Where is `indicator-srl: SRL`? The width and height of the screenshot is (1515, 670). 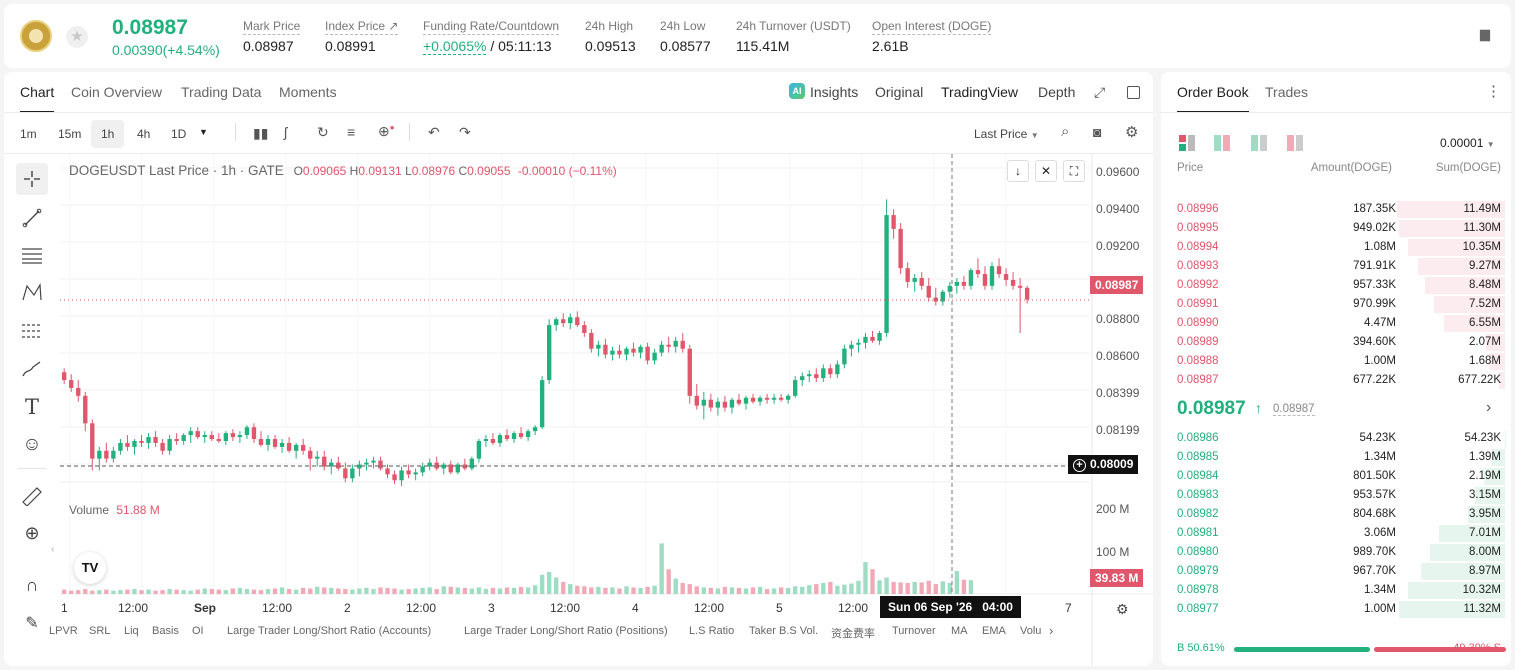 indicator-srl: SRL is located at coordinates (100, 631).